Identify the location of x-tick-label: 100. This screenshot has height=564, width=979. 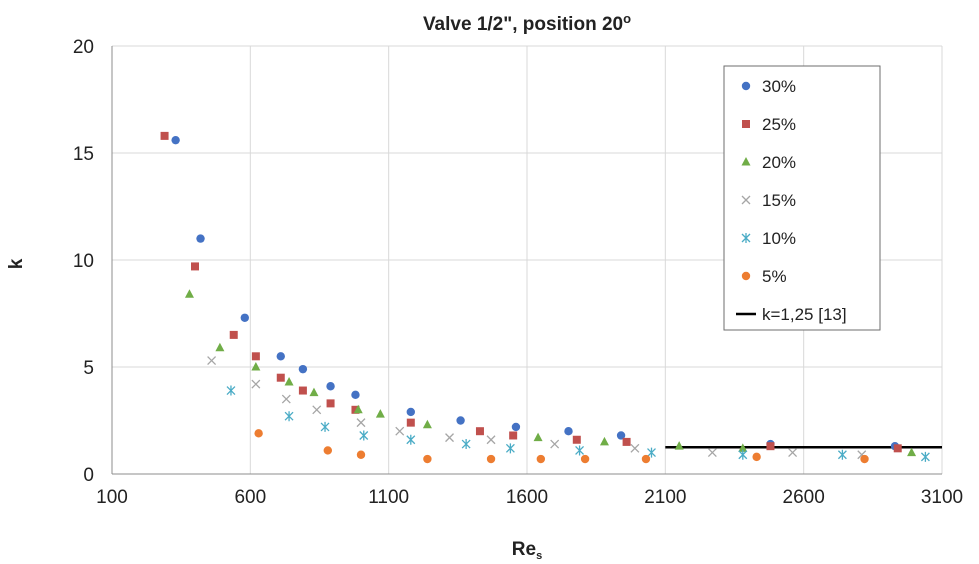
(112, 497).